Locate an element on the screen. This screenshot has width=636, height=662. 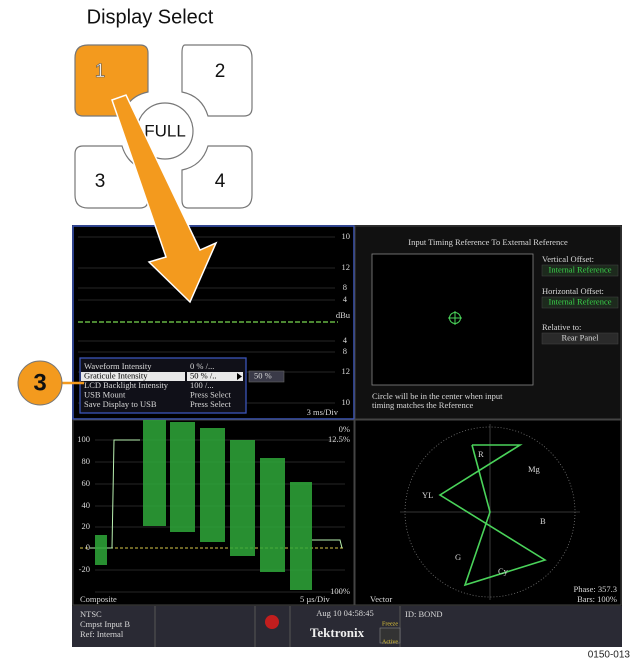
scale-label: 100% is located at coordinates (340, 591).